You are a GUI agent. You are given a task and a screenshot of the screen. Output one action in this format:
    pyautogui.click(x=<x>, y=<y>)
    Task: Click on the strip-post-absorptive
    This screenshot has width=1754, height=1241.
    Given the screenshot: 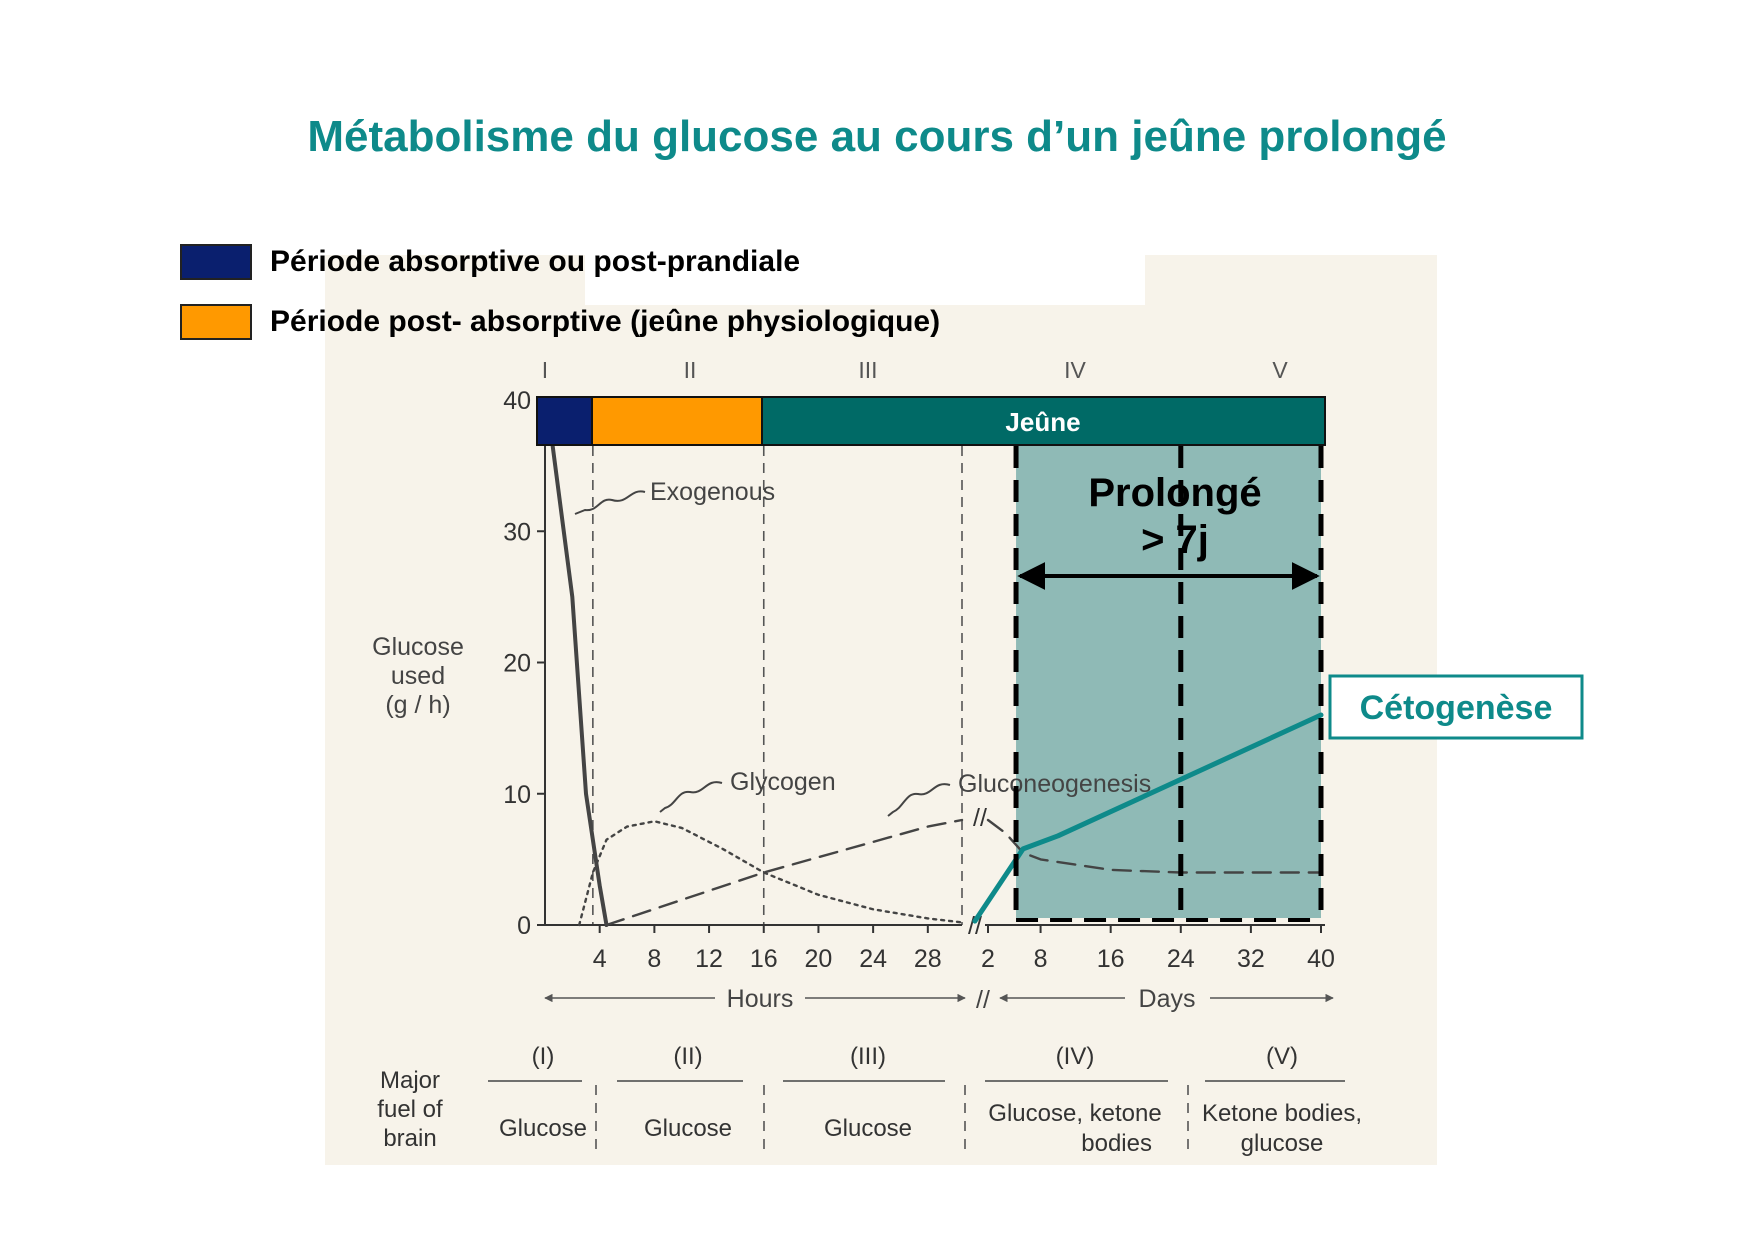 What is the action you would take?
    pyautogui.click(x=677, y=421)
    